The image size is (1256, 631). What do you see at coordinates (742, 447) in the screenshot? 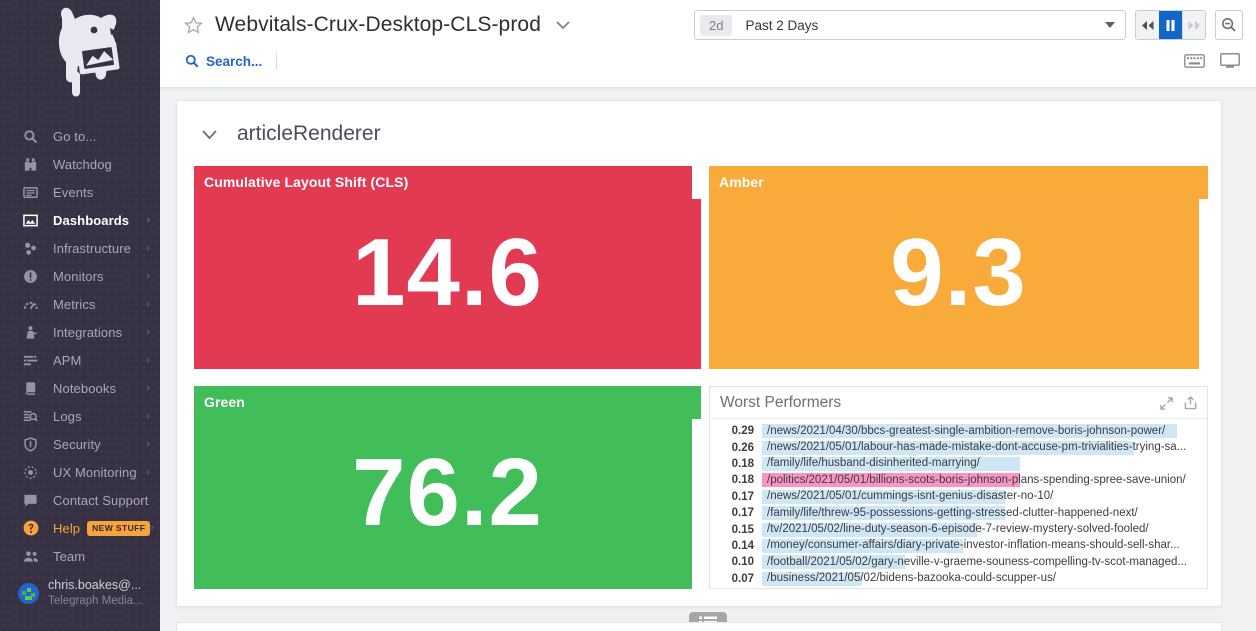
I see `row-value: 0.26` at bounding box center [742, 447].